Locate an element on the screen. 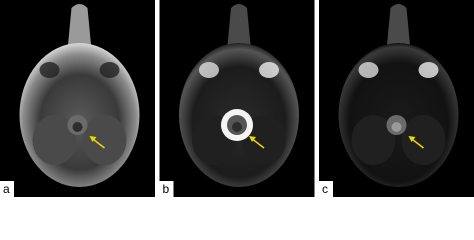 This screenshot has width=474, height=240. panel-label: c is located at coordinates (325, 189).